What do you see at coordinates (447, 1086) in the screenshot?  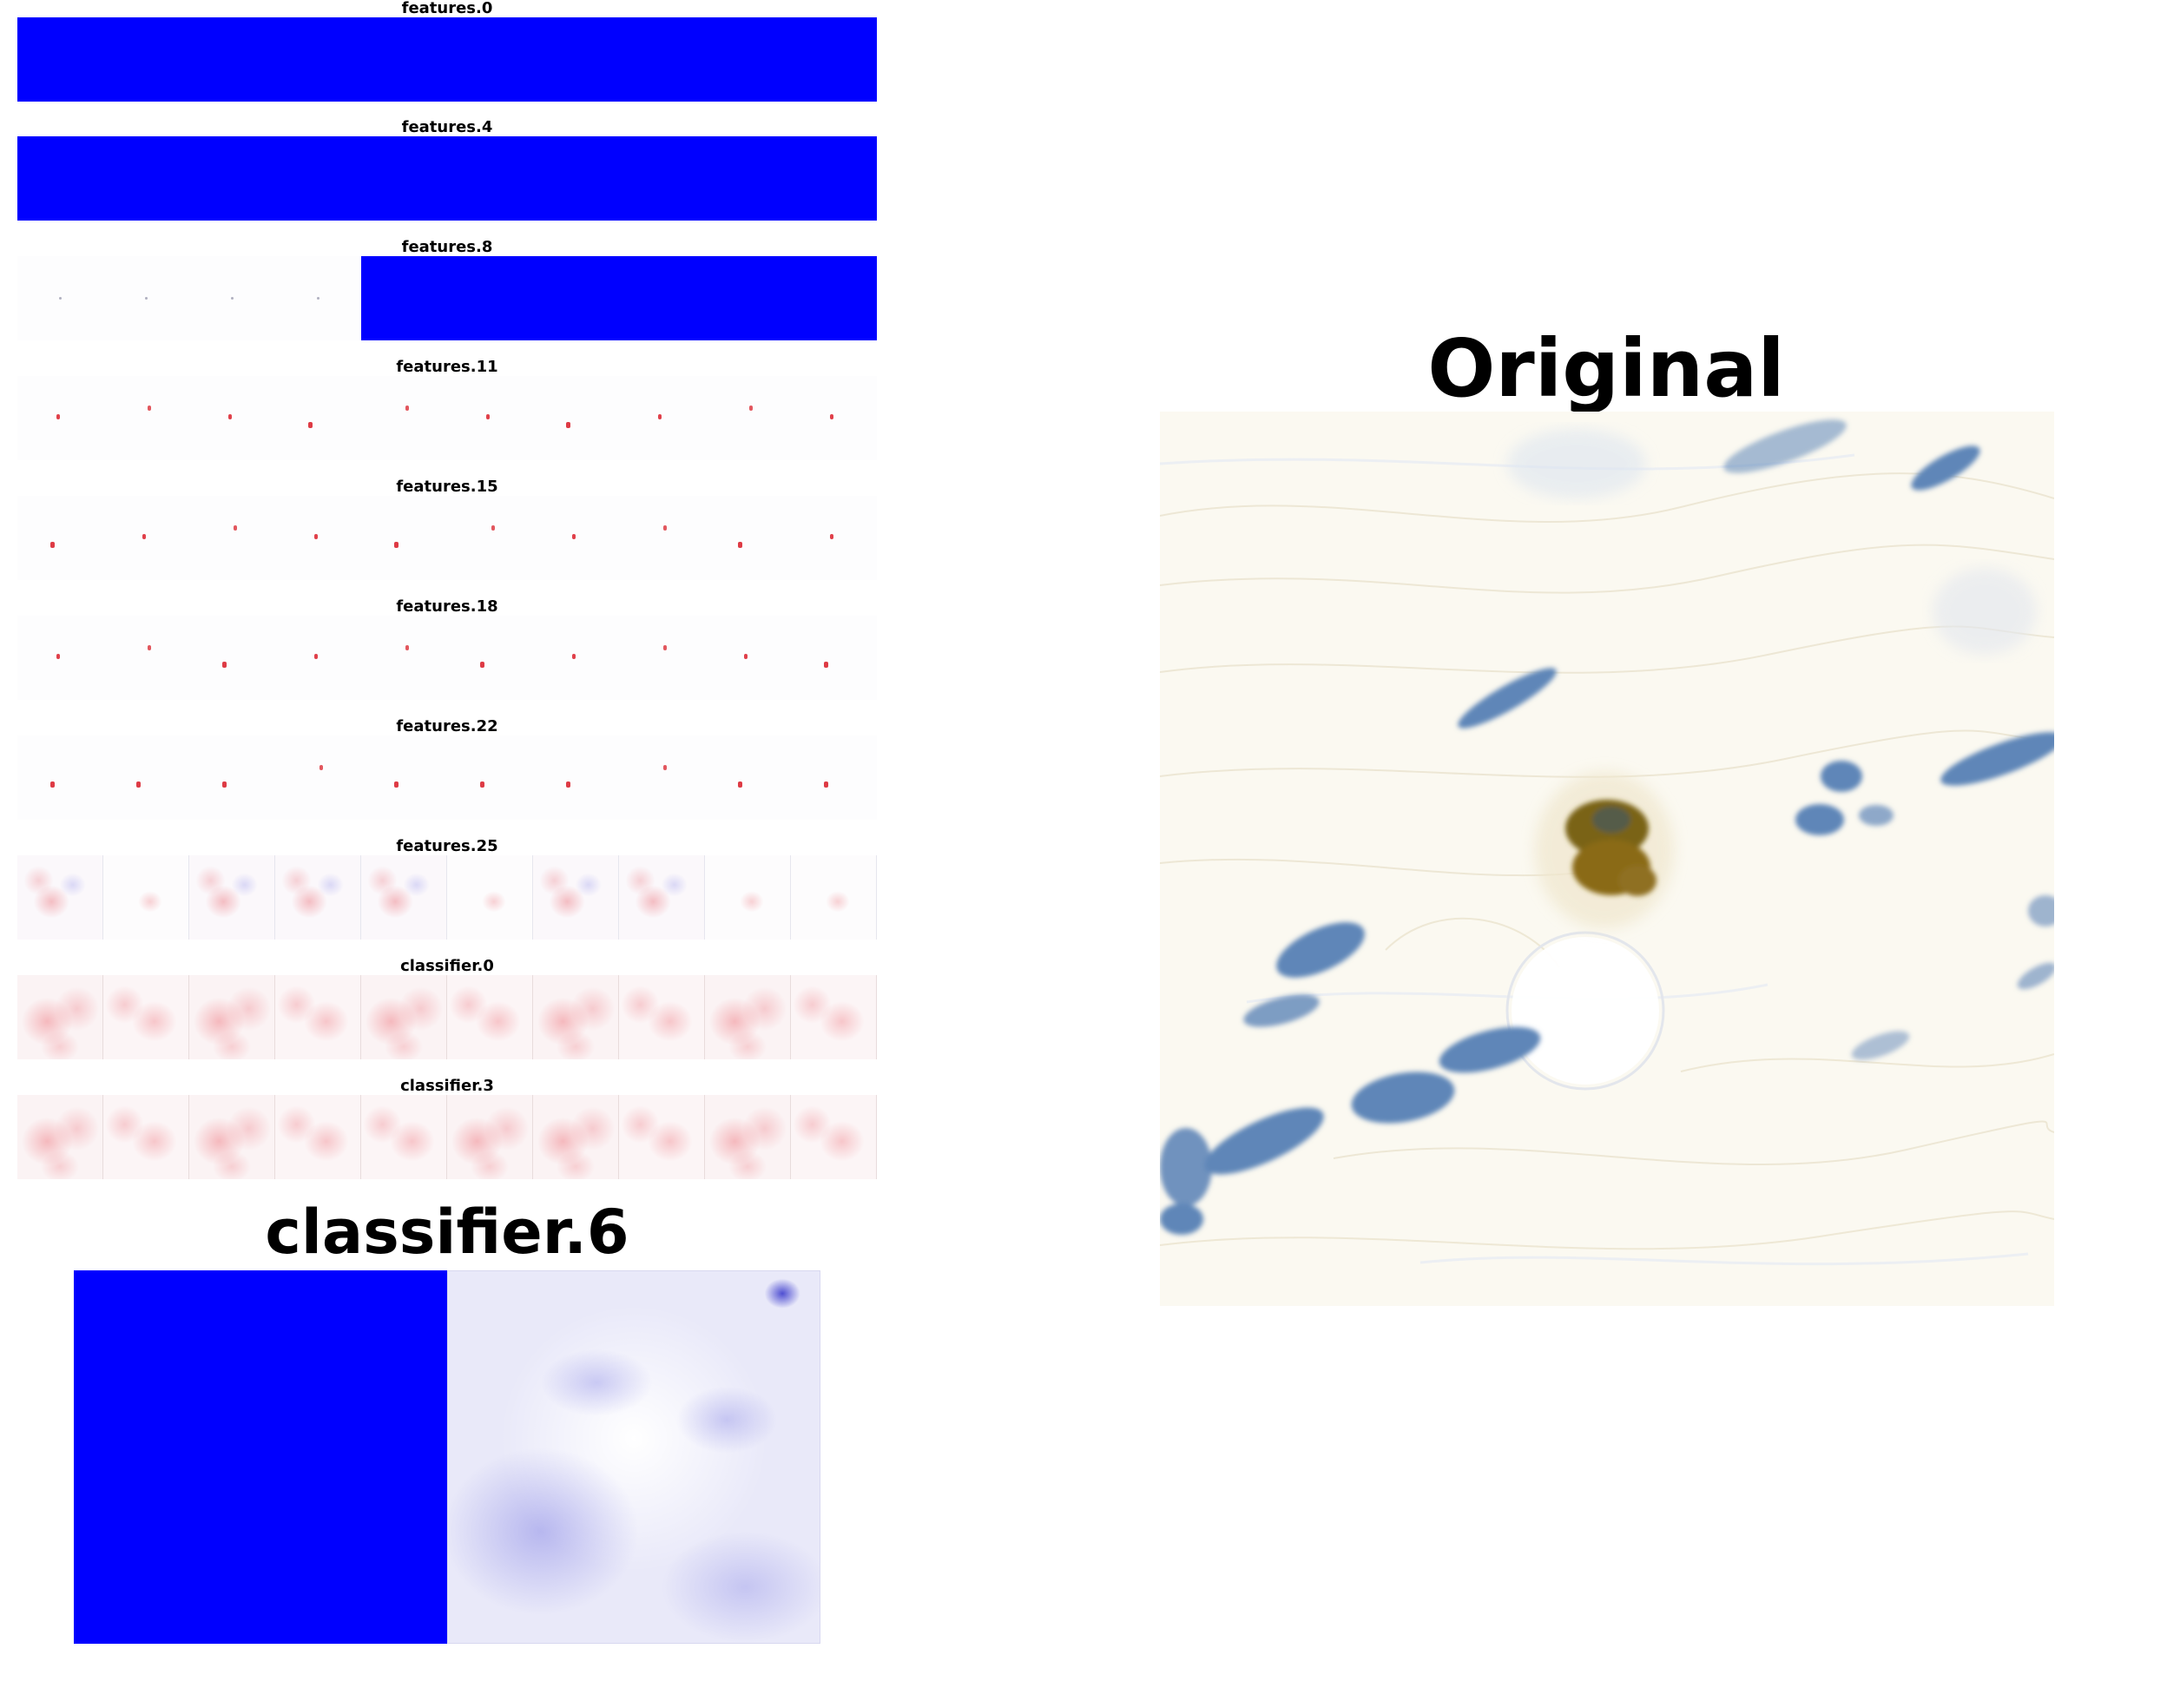 I see `panel-title-classifier-3: classifier.3` at bounding box center [447, 1086].